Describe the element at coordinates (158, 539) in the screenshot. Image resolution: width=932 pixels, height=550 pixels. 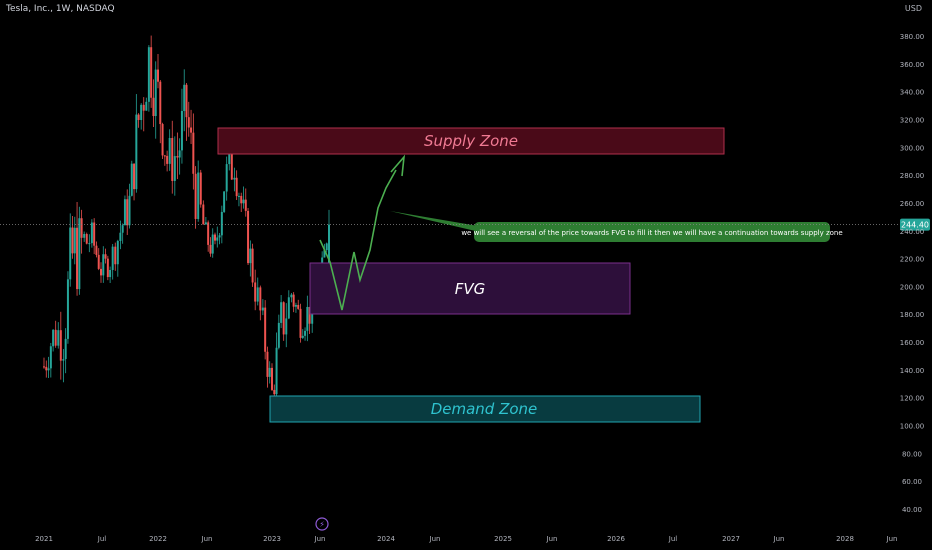
I see `x-tick-label: 2022` at that location.